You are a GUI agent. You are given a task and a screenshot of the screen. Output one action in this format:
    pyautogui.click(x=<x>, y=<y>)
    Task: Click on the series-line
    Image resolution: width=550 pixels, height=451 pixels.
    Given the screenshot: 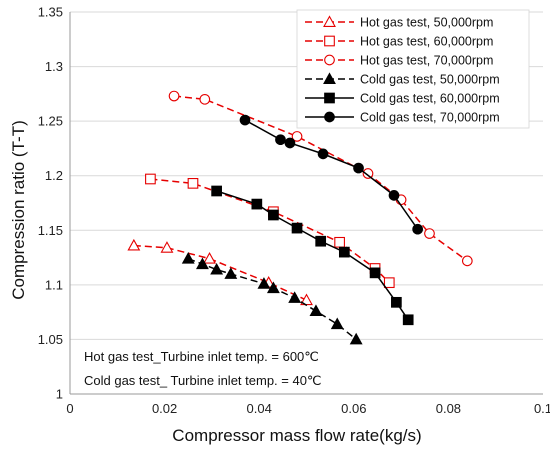 What is the action you would take?
    pyautogui.click(x=272, y=299)
    